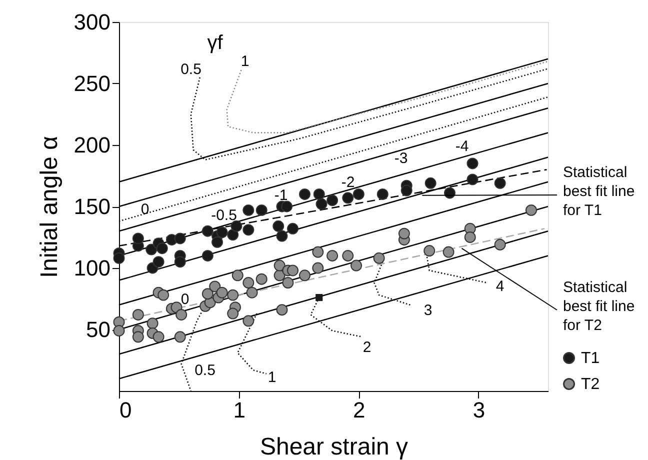 The image size is (648, 460). I want to click on annotation: Statistical best fit line for T1, so click(599, 191).